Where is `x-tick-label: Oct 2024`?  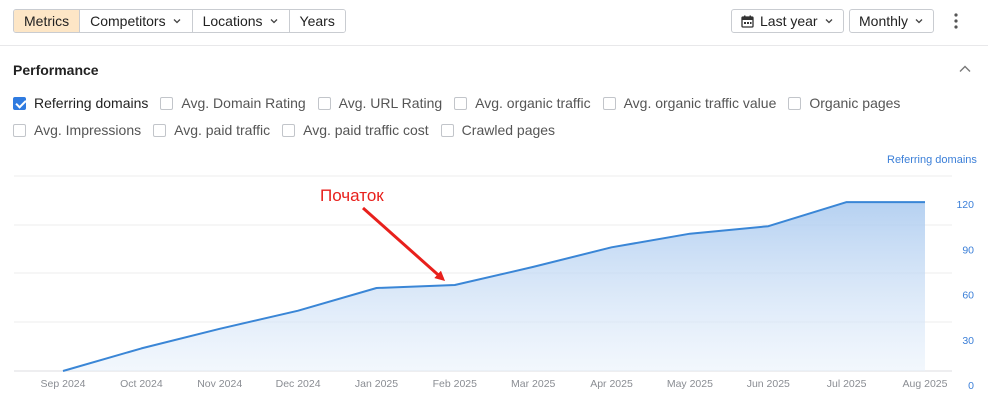
x-tick-label: Oct 2024 is located at coordinates (141, 384).